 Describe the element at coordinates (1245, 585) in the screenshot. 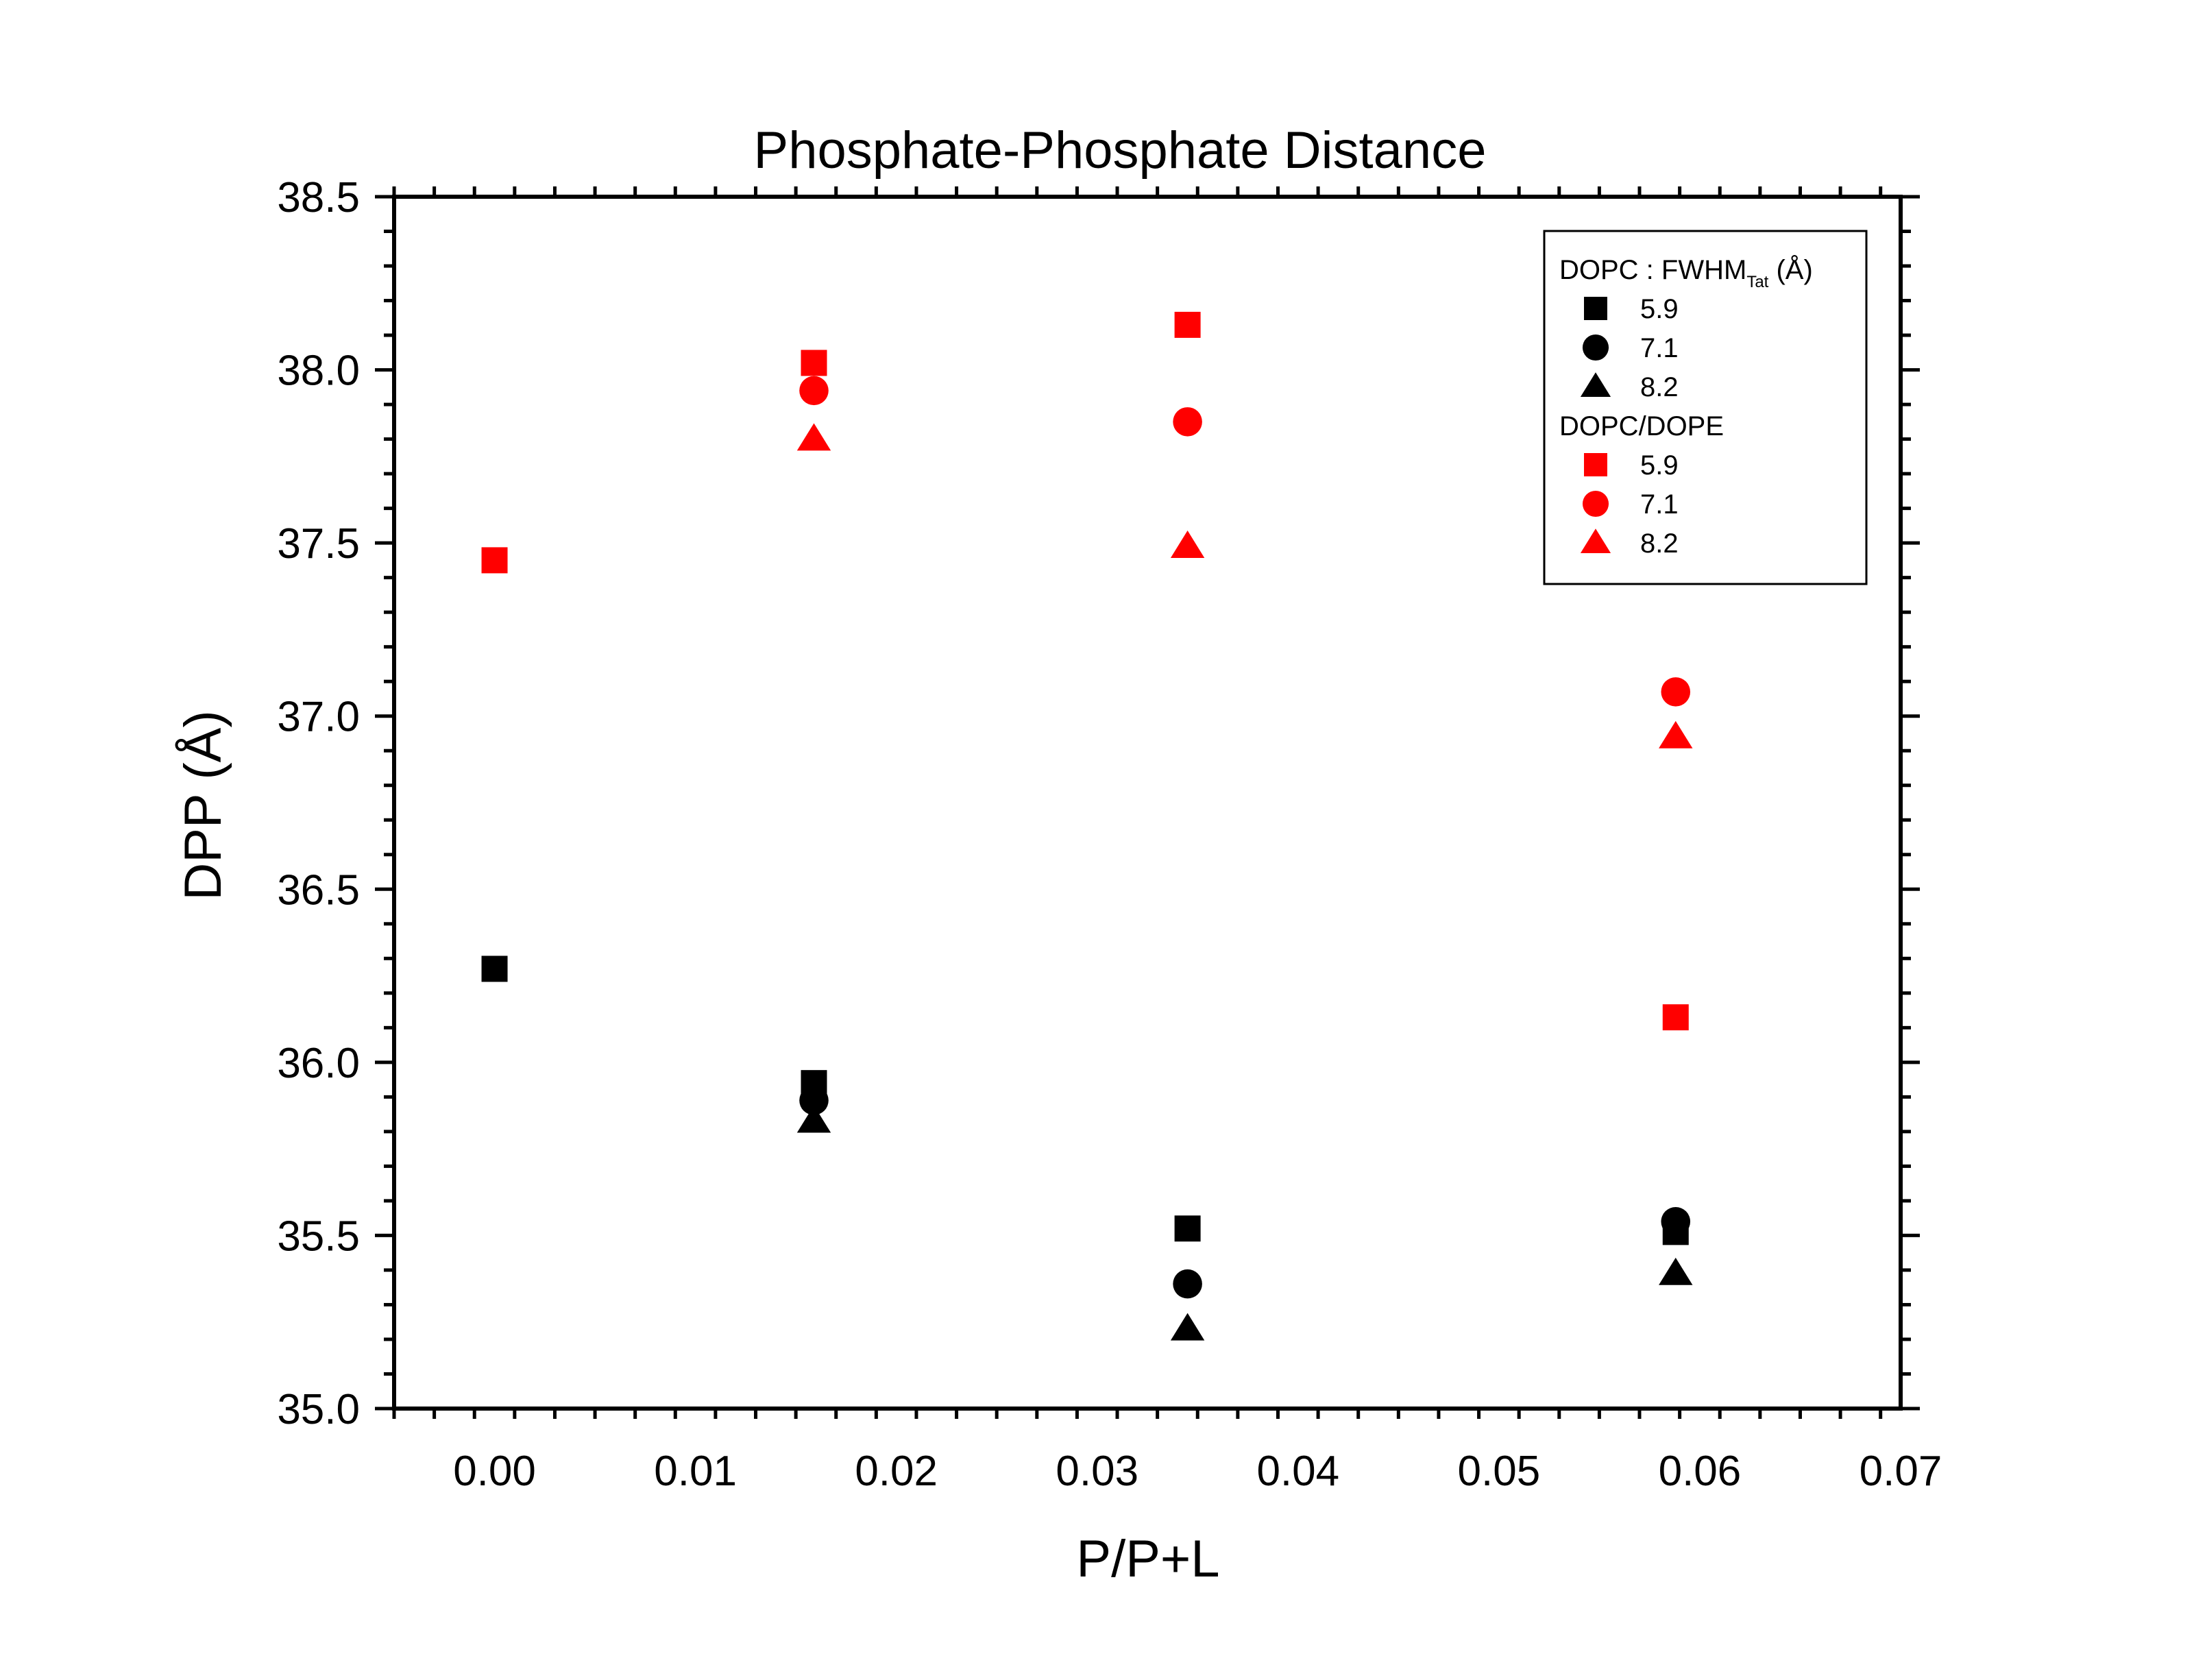

I see `series-triangle-red` at that location.